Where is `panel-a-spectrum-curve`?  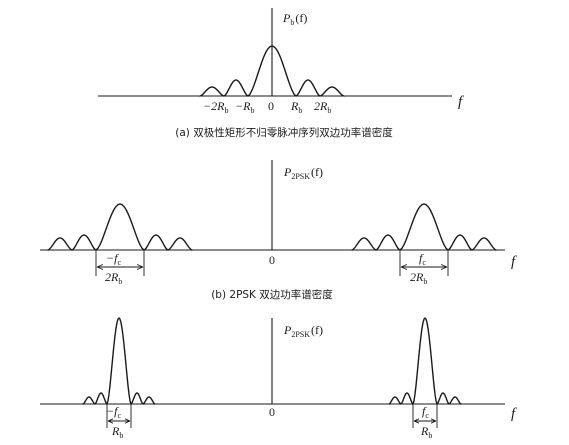 panel-a-spectrum-curve is located at coordinates (272, 71).